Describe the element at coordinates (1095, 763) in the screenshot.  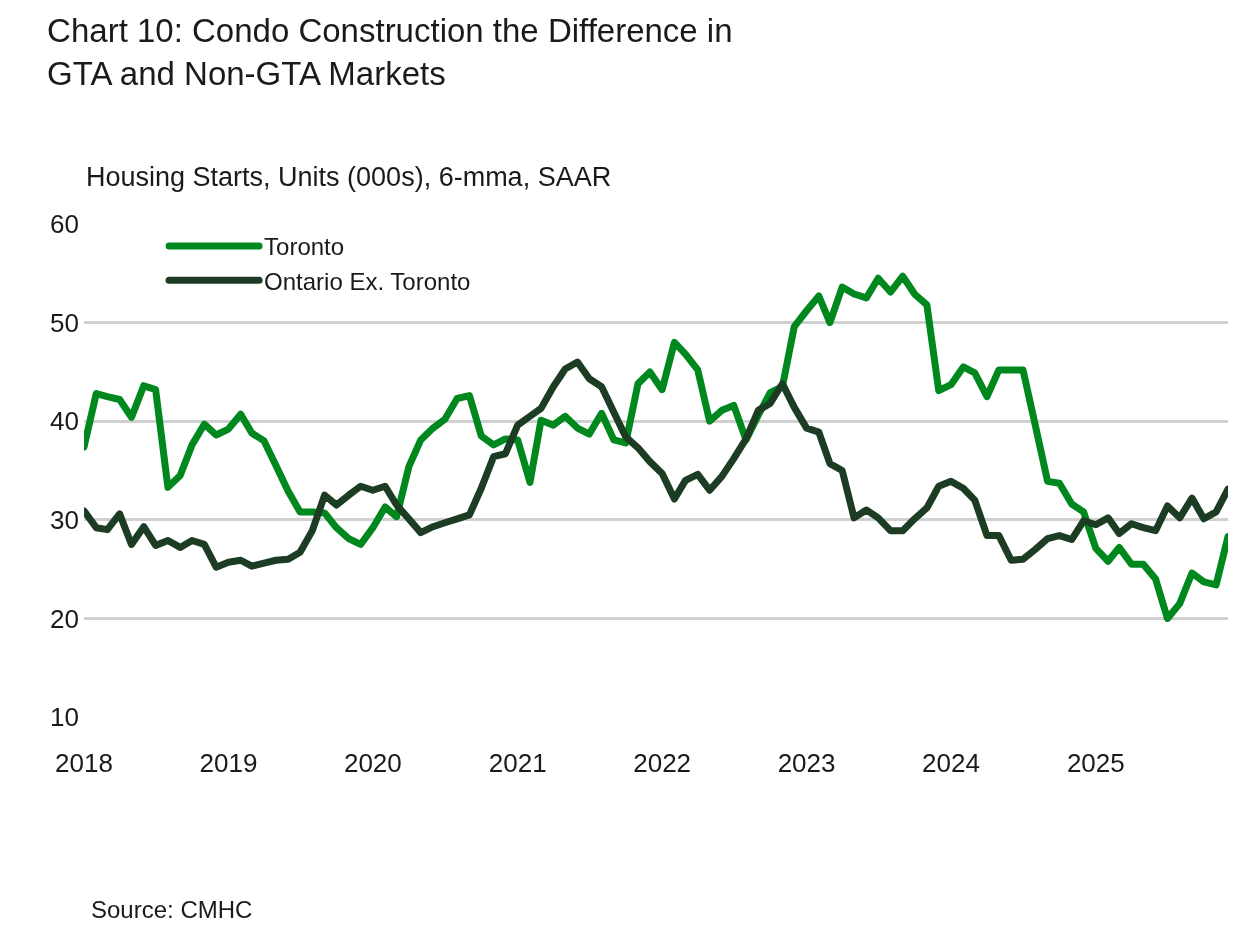
I see `x-tick-label: 2025` at that location.